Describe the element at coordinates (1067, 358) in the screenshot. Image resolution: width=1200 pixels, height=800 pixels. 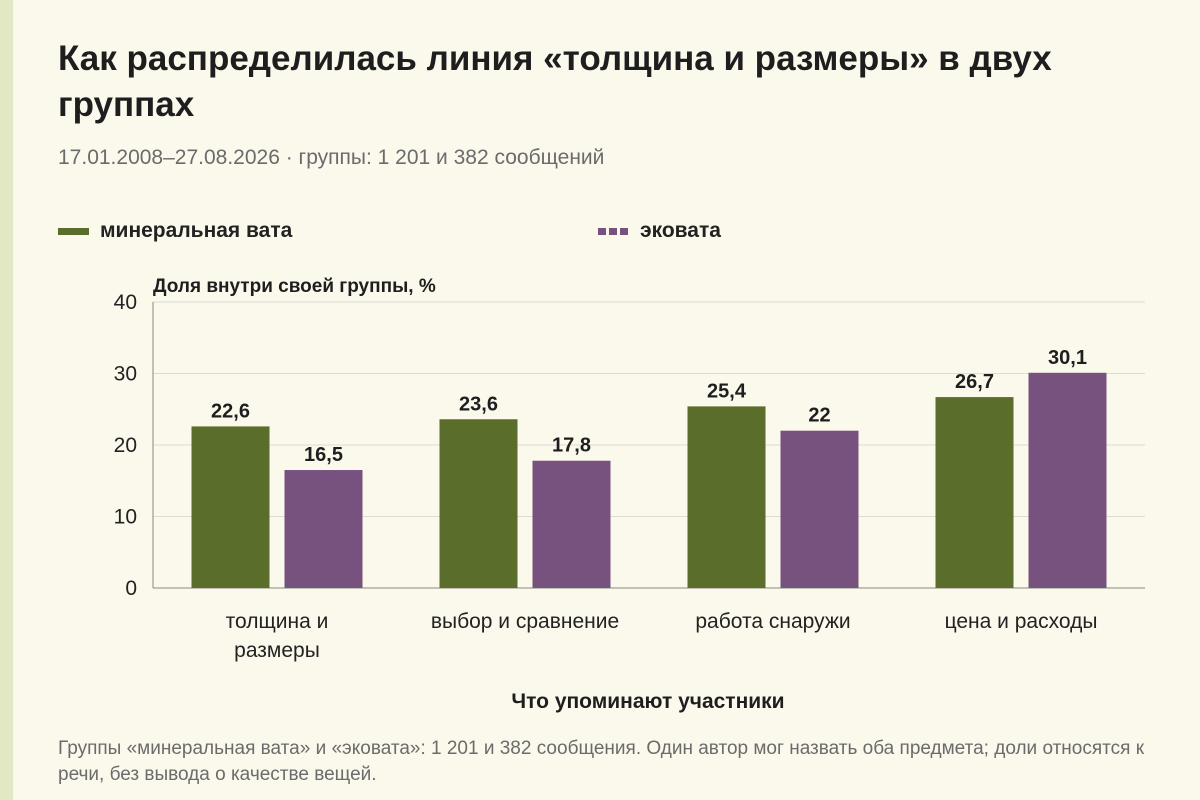
I see `bar-value-label: 30,1` at that location.